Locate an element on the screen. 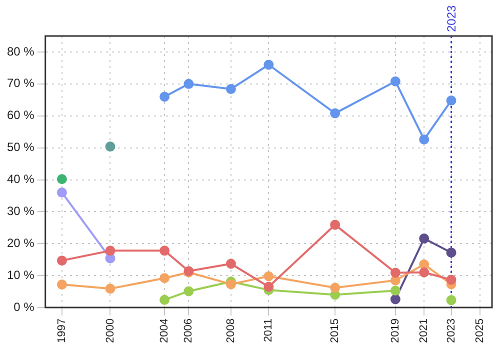 This screenshot has height=350, width=500. x-tick-label: 2015 is located at coordinates (335, 331).